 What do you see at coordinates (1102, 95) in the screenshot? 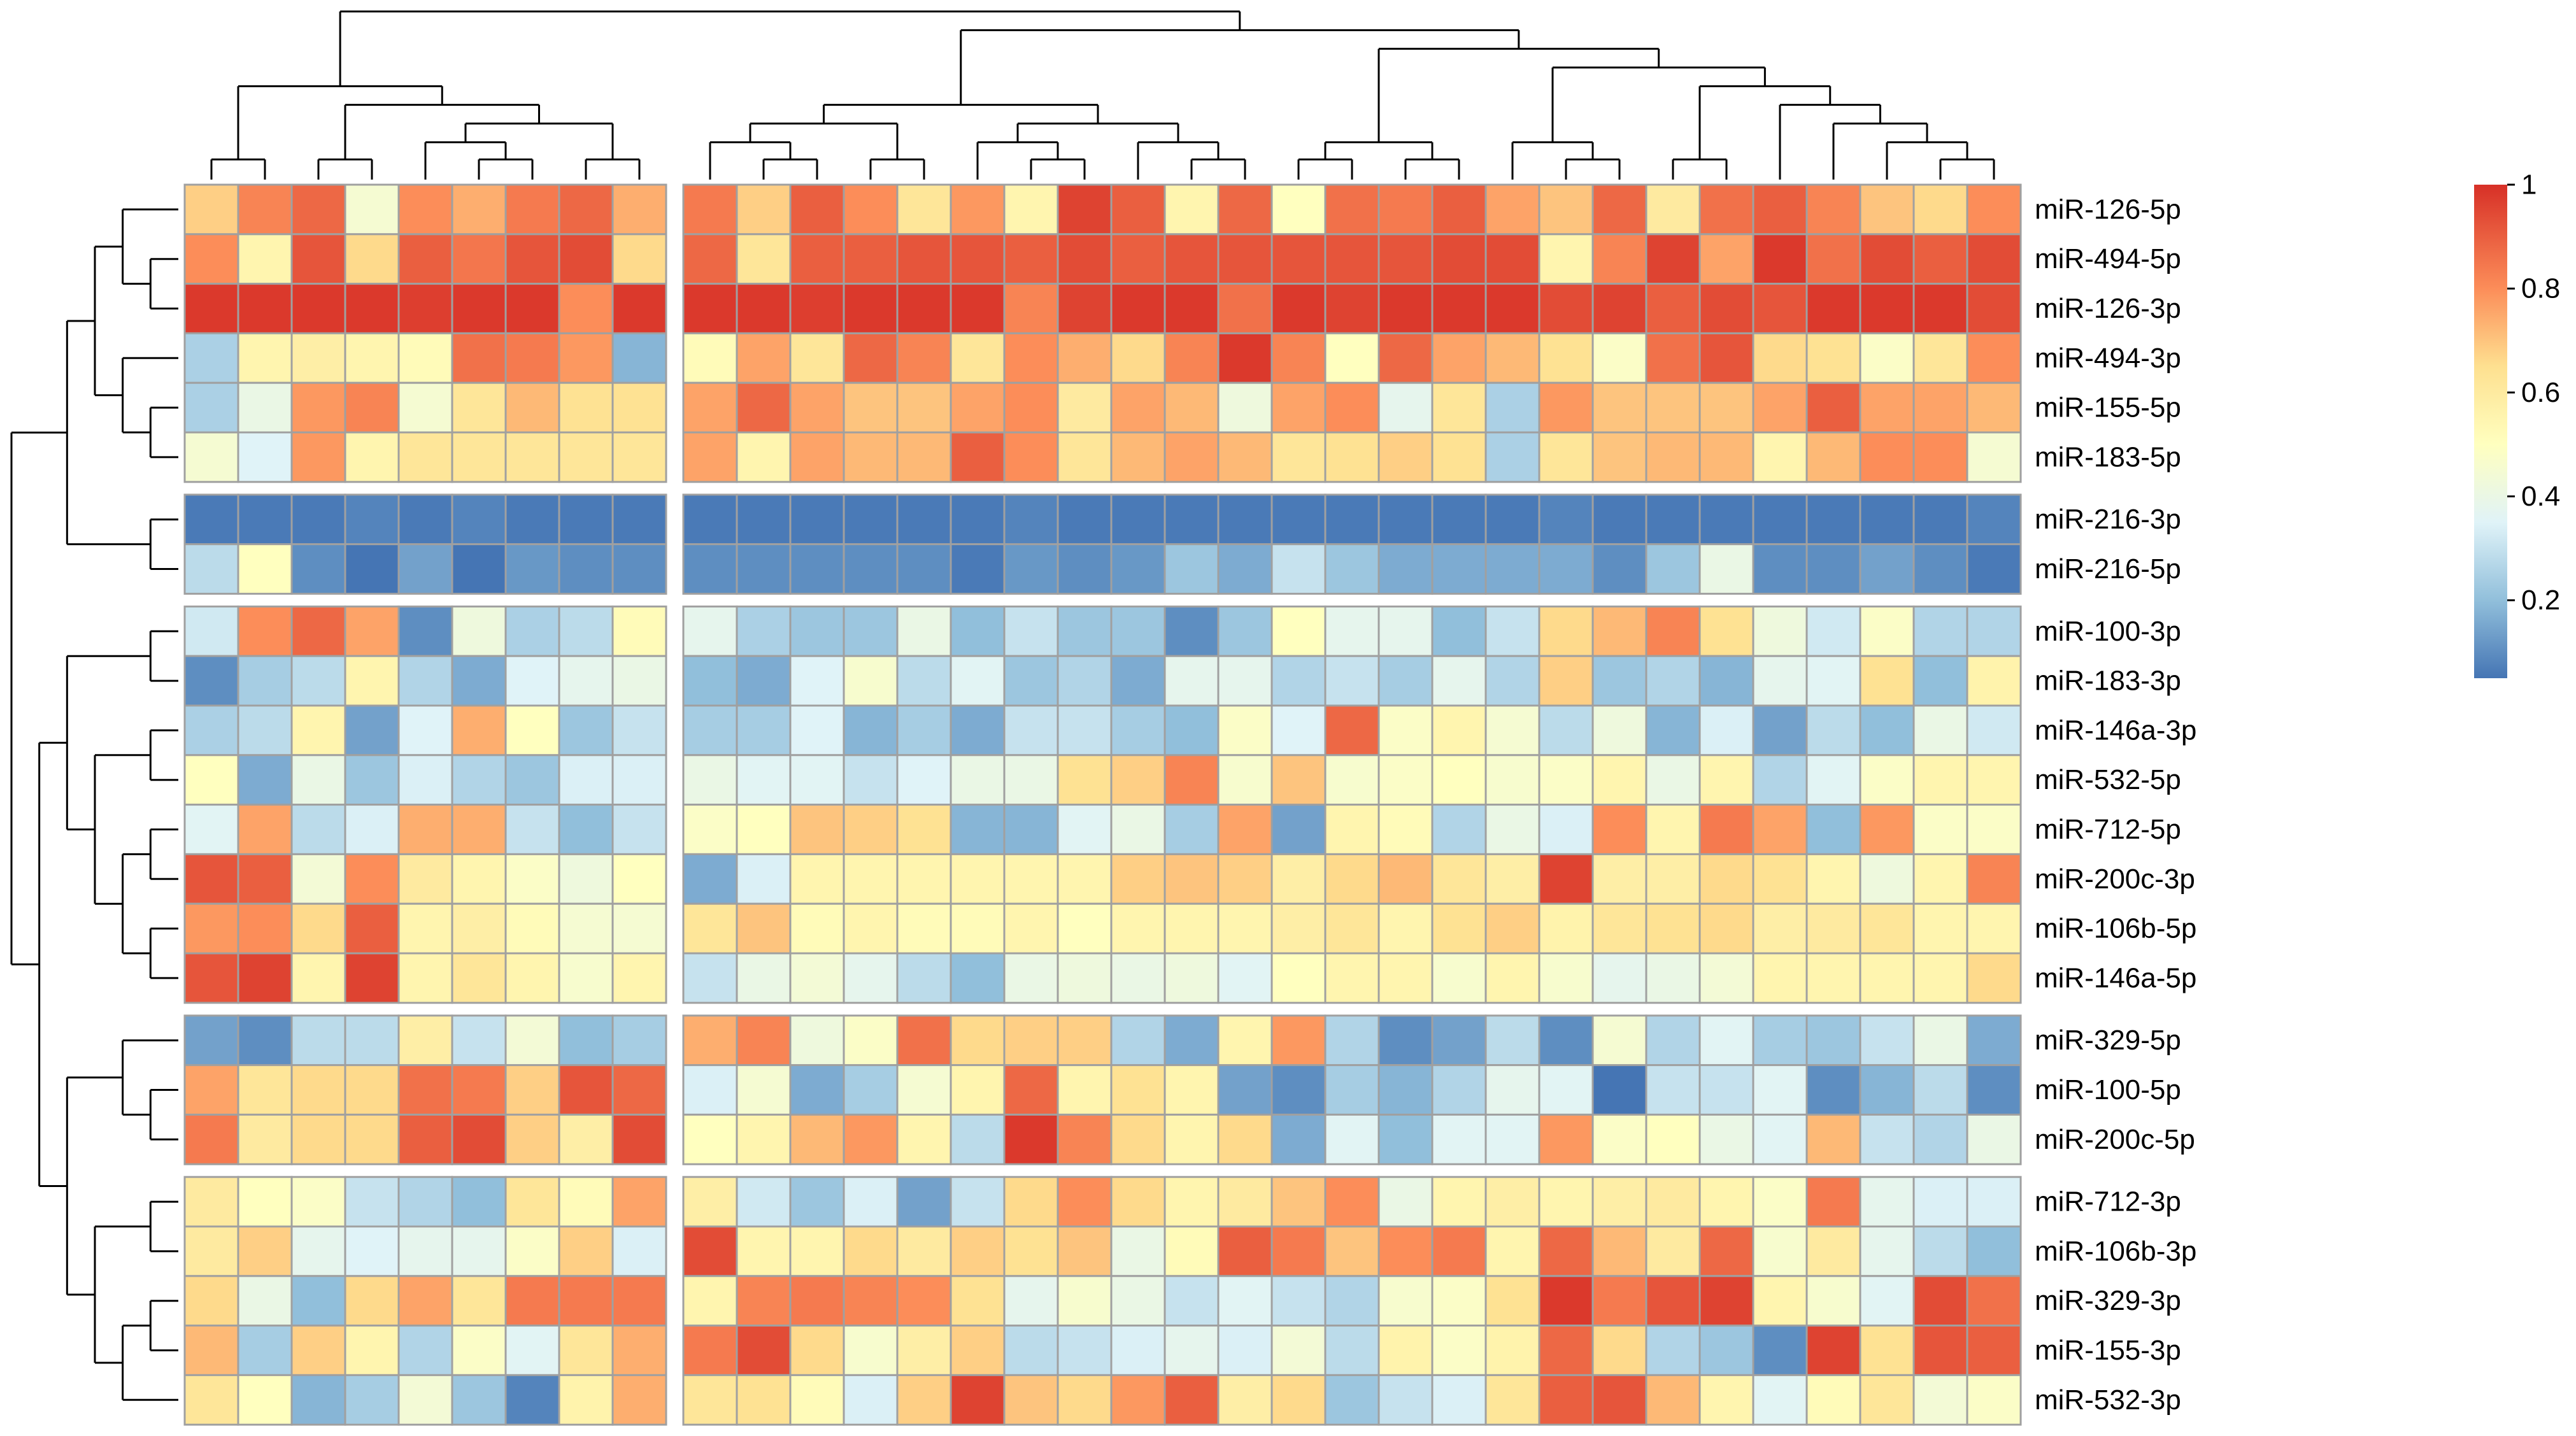
I see `column-dendrogram` at bounding box center [1102, 95].